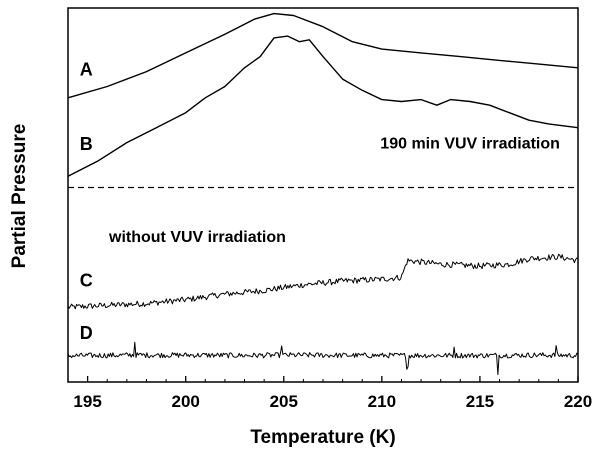  What do you see at coordinates (322, 437) in the screenshot?
I see `x-axis-title: Temperature (K)` at bounding box center [322, 437].